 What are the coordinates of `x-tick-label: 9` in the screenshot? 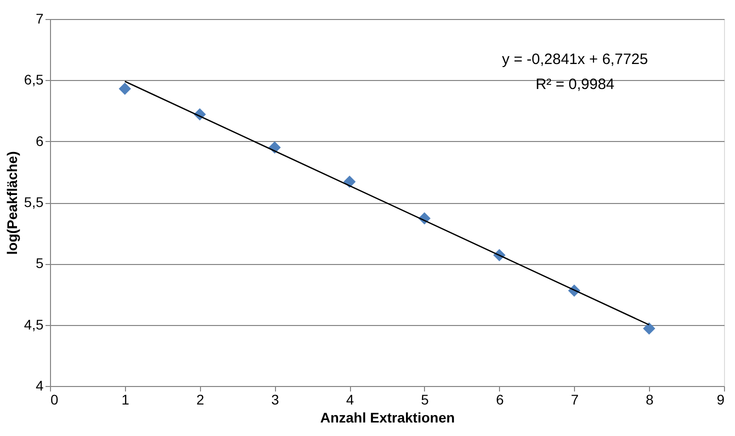 It's located at (720, 400).